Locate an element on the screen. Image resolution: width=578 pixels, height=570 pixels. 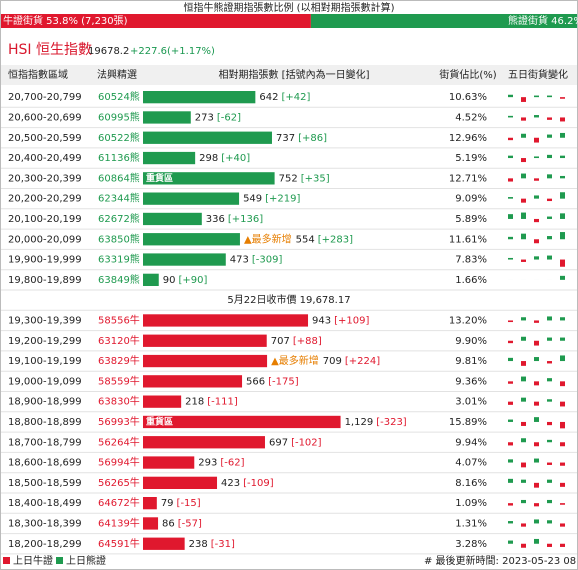
code: 56265牛 is located at coordinates (119, 482).